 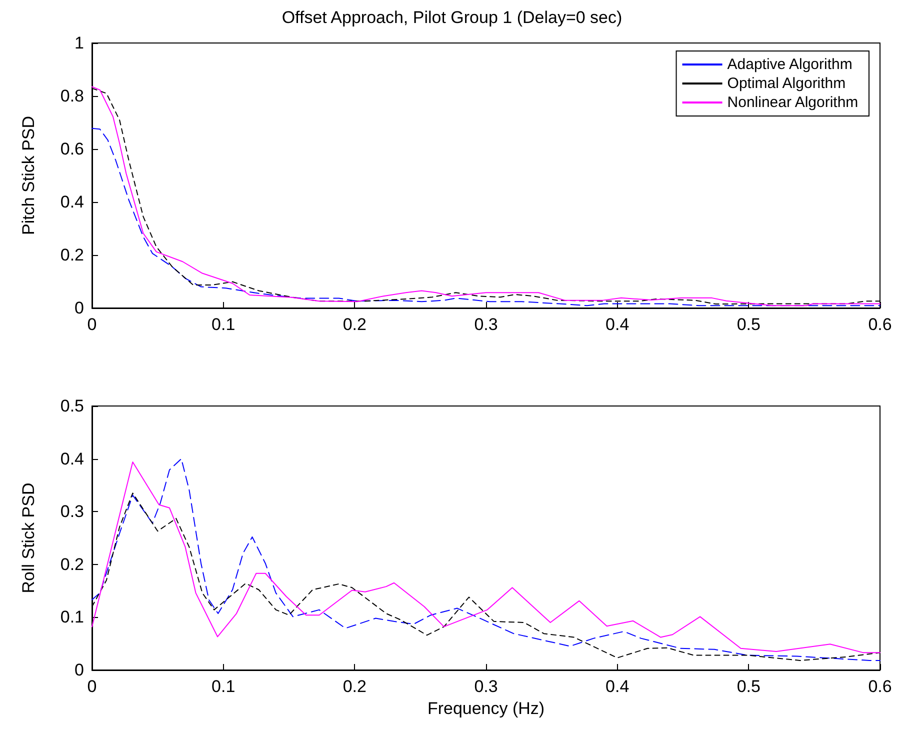 I want to click on x-axis-title: Frequency (Hz), so click(x=486, y=708).